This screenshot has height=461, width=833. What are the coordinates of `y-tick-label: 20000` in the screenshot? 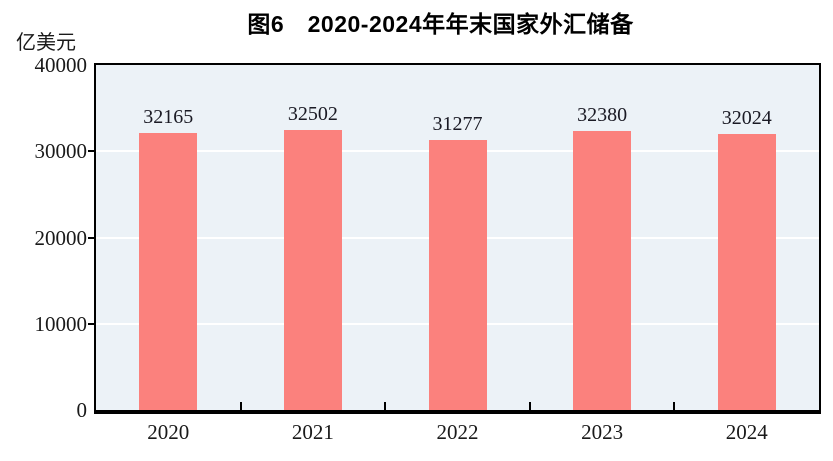 It's located at (61, 237).